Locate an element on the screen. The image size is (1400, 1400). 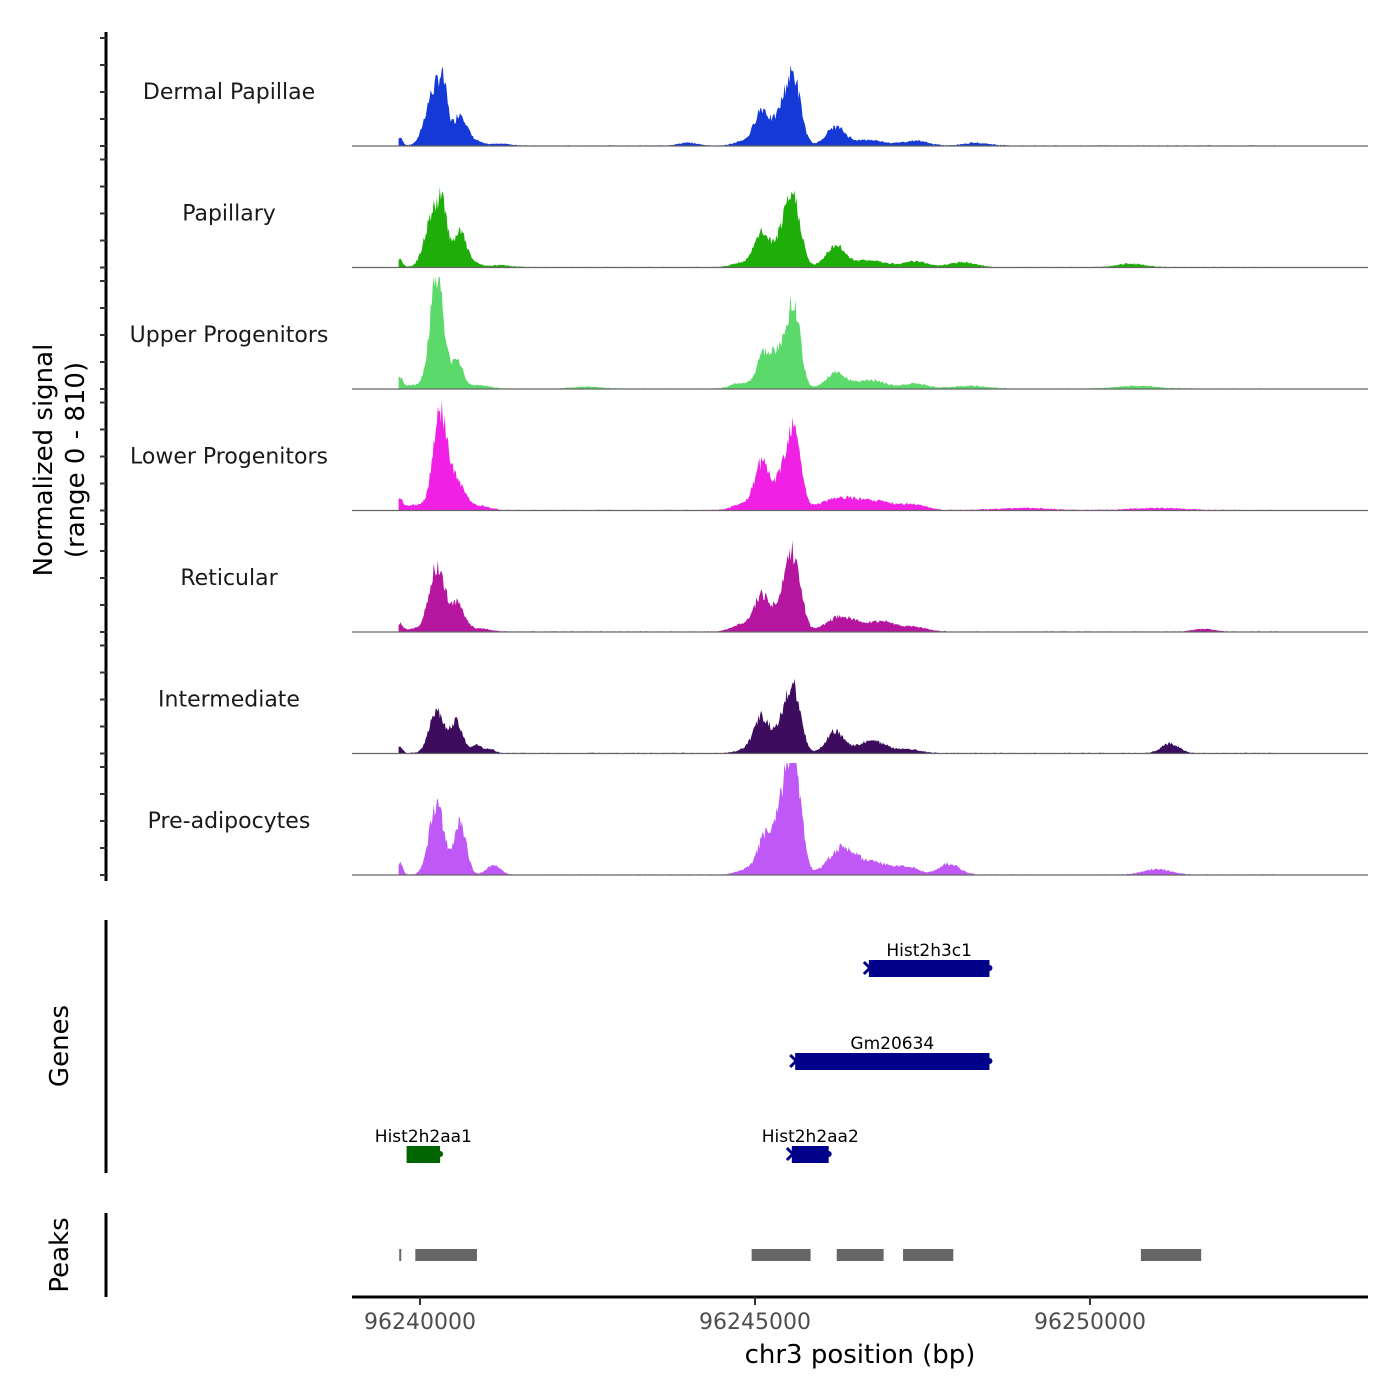
peaks-panel-label: Peaks is located at coordinates (60, 1254).